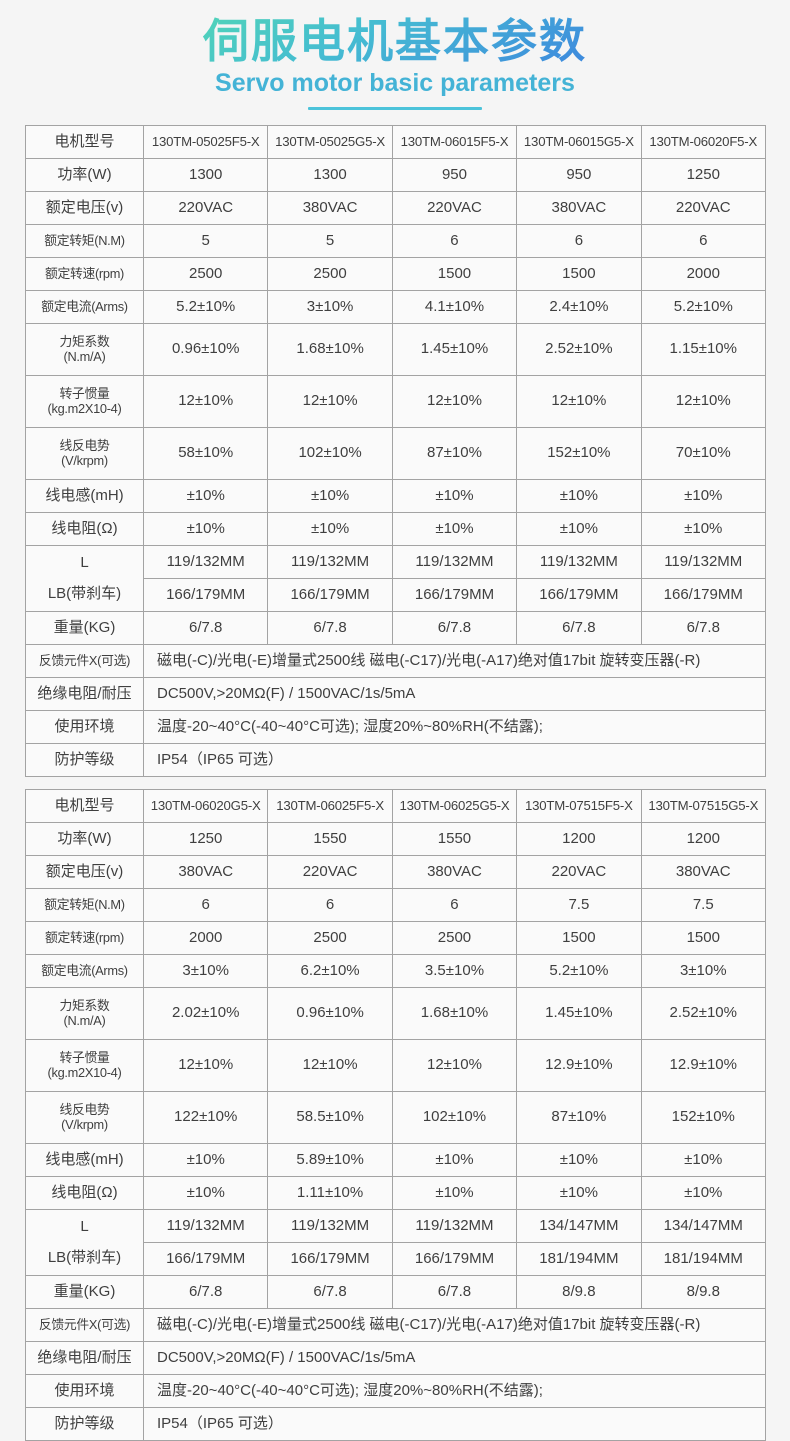  I want to click on table-row: 功率(W) 1300 1300 950 950 1250, so click(395, 174).